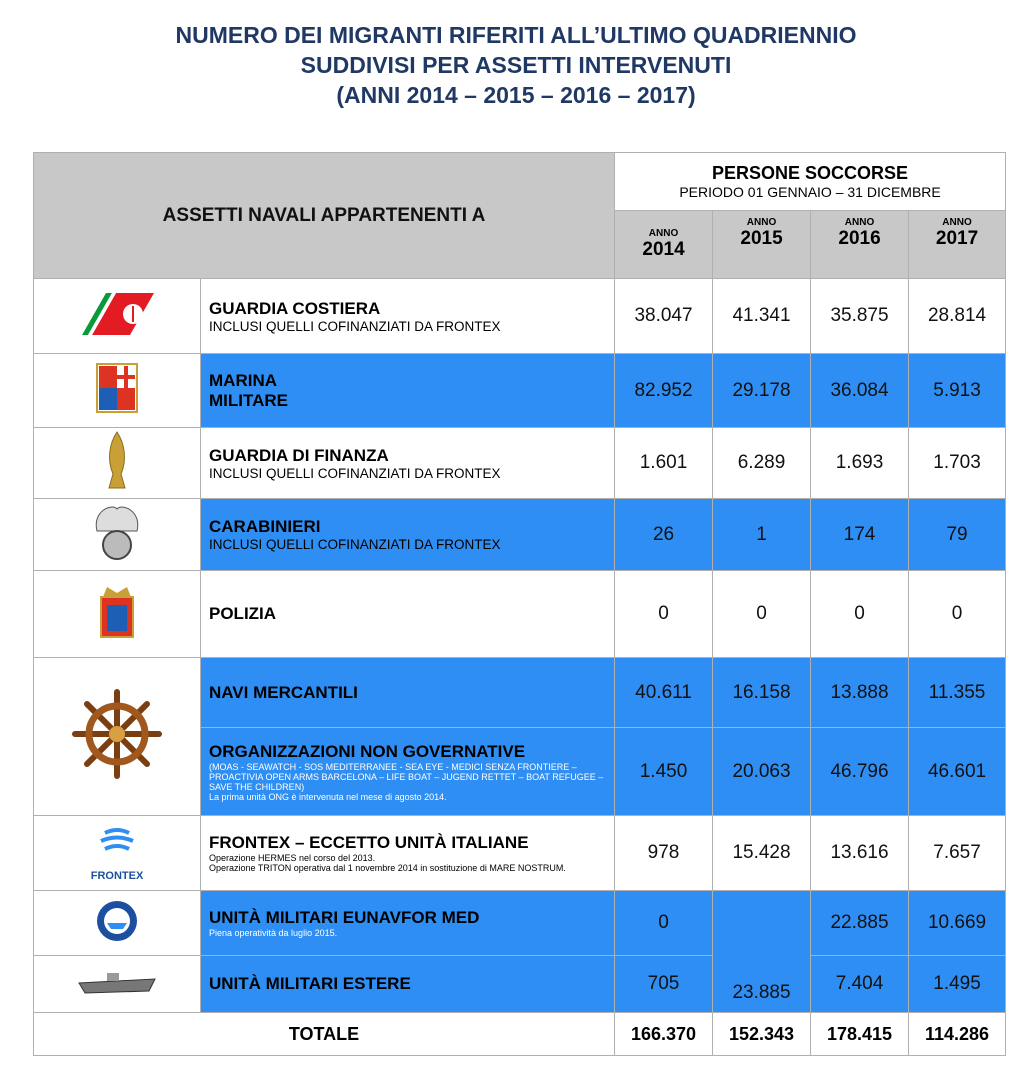 The width and height of the screenshot is (1032, 1090). I want to click on value: 1, so click(762, 534).